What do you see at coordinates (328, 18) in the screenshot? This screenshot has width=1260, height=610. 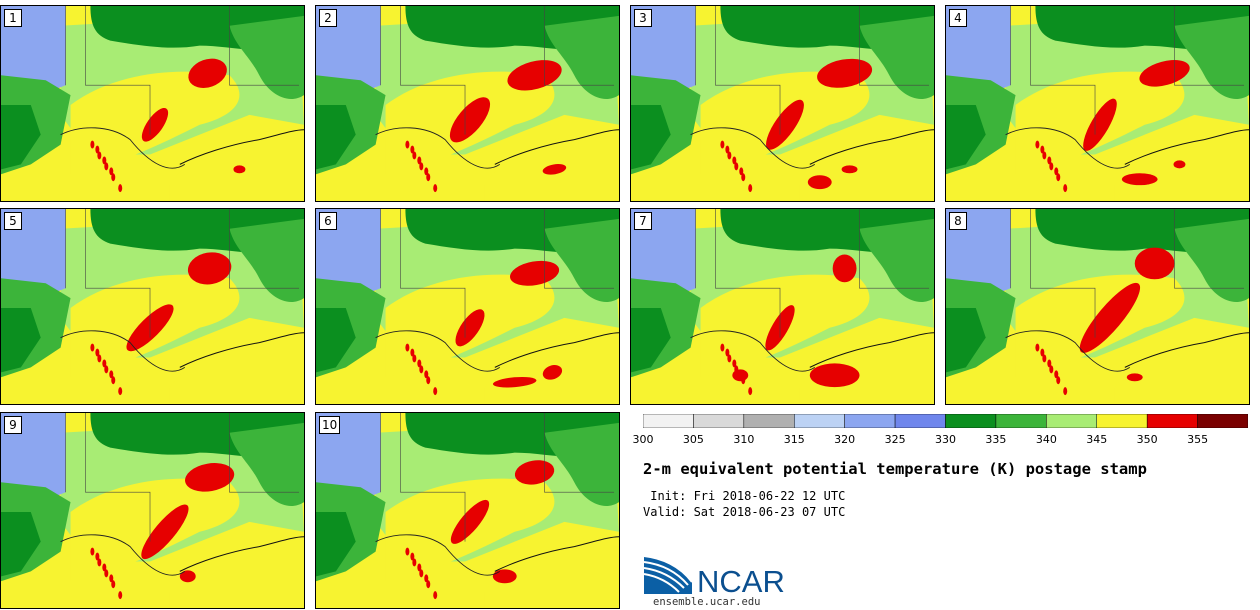 I see `member-label: 2` at bounding box center [328, 18].